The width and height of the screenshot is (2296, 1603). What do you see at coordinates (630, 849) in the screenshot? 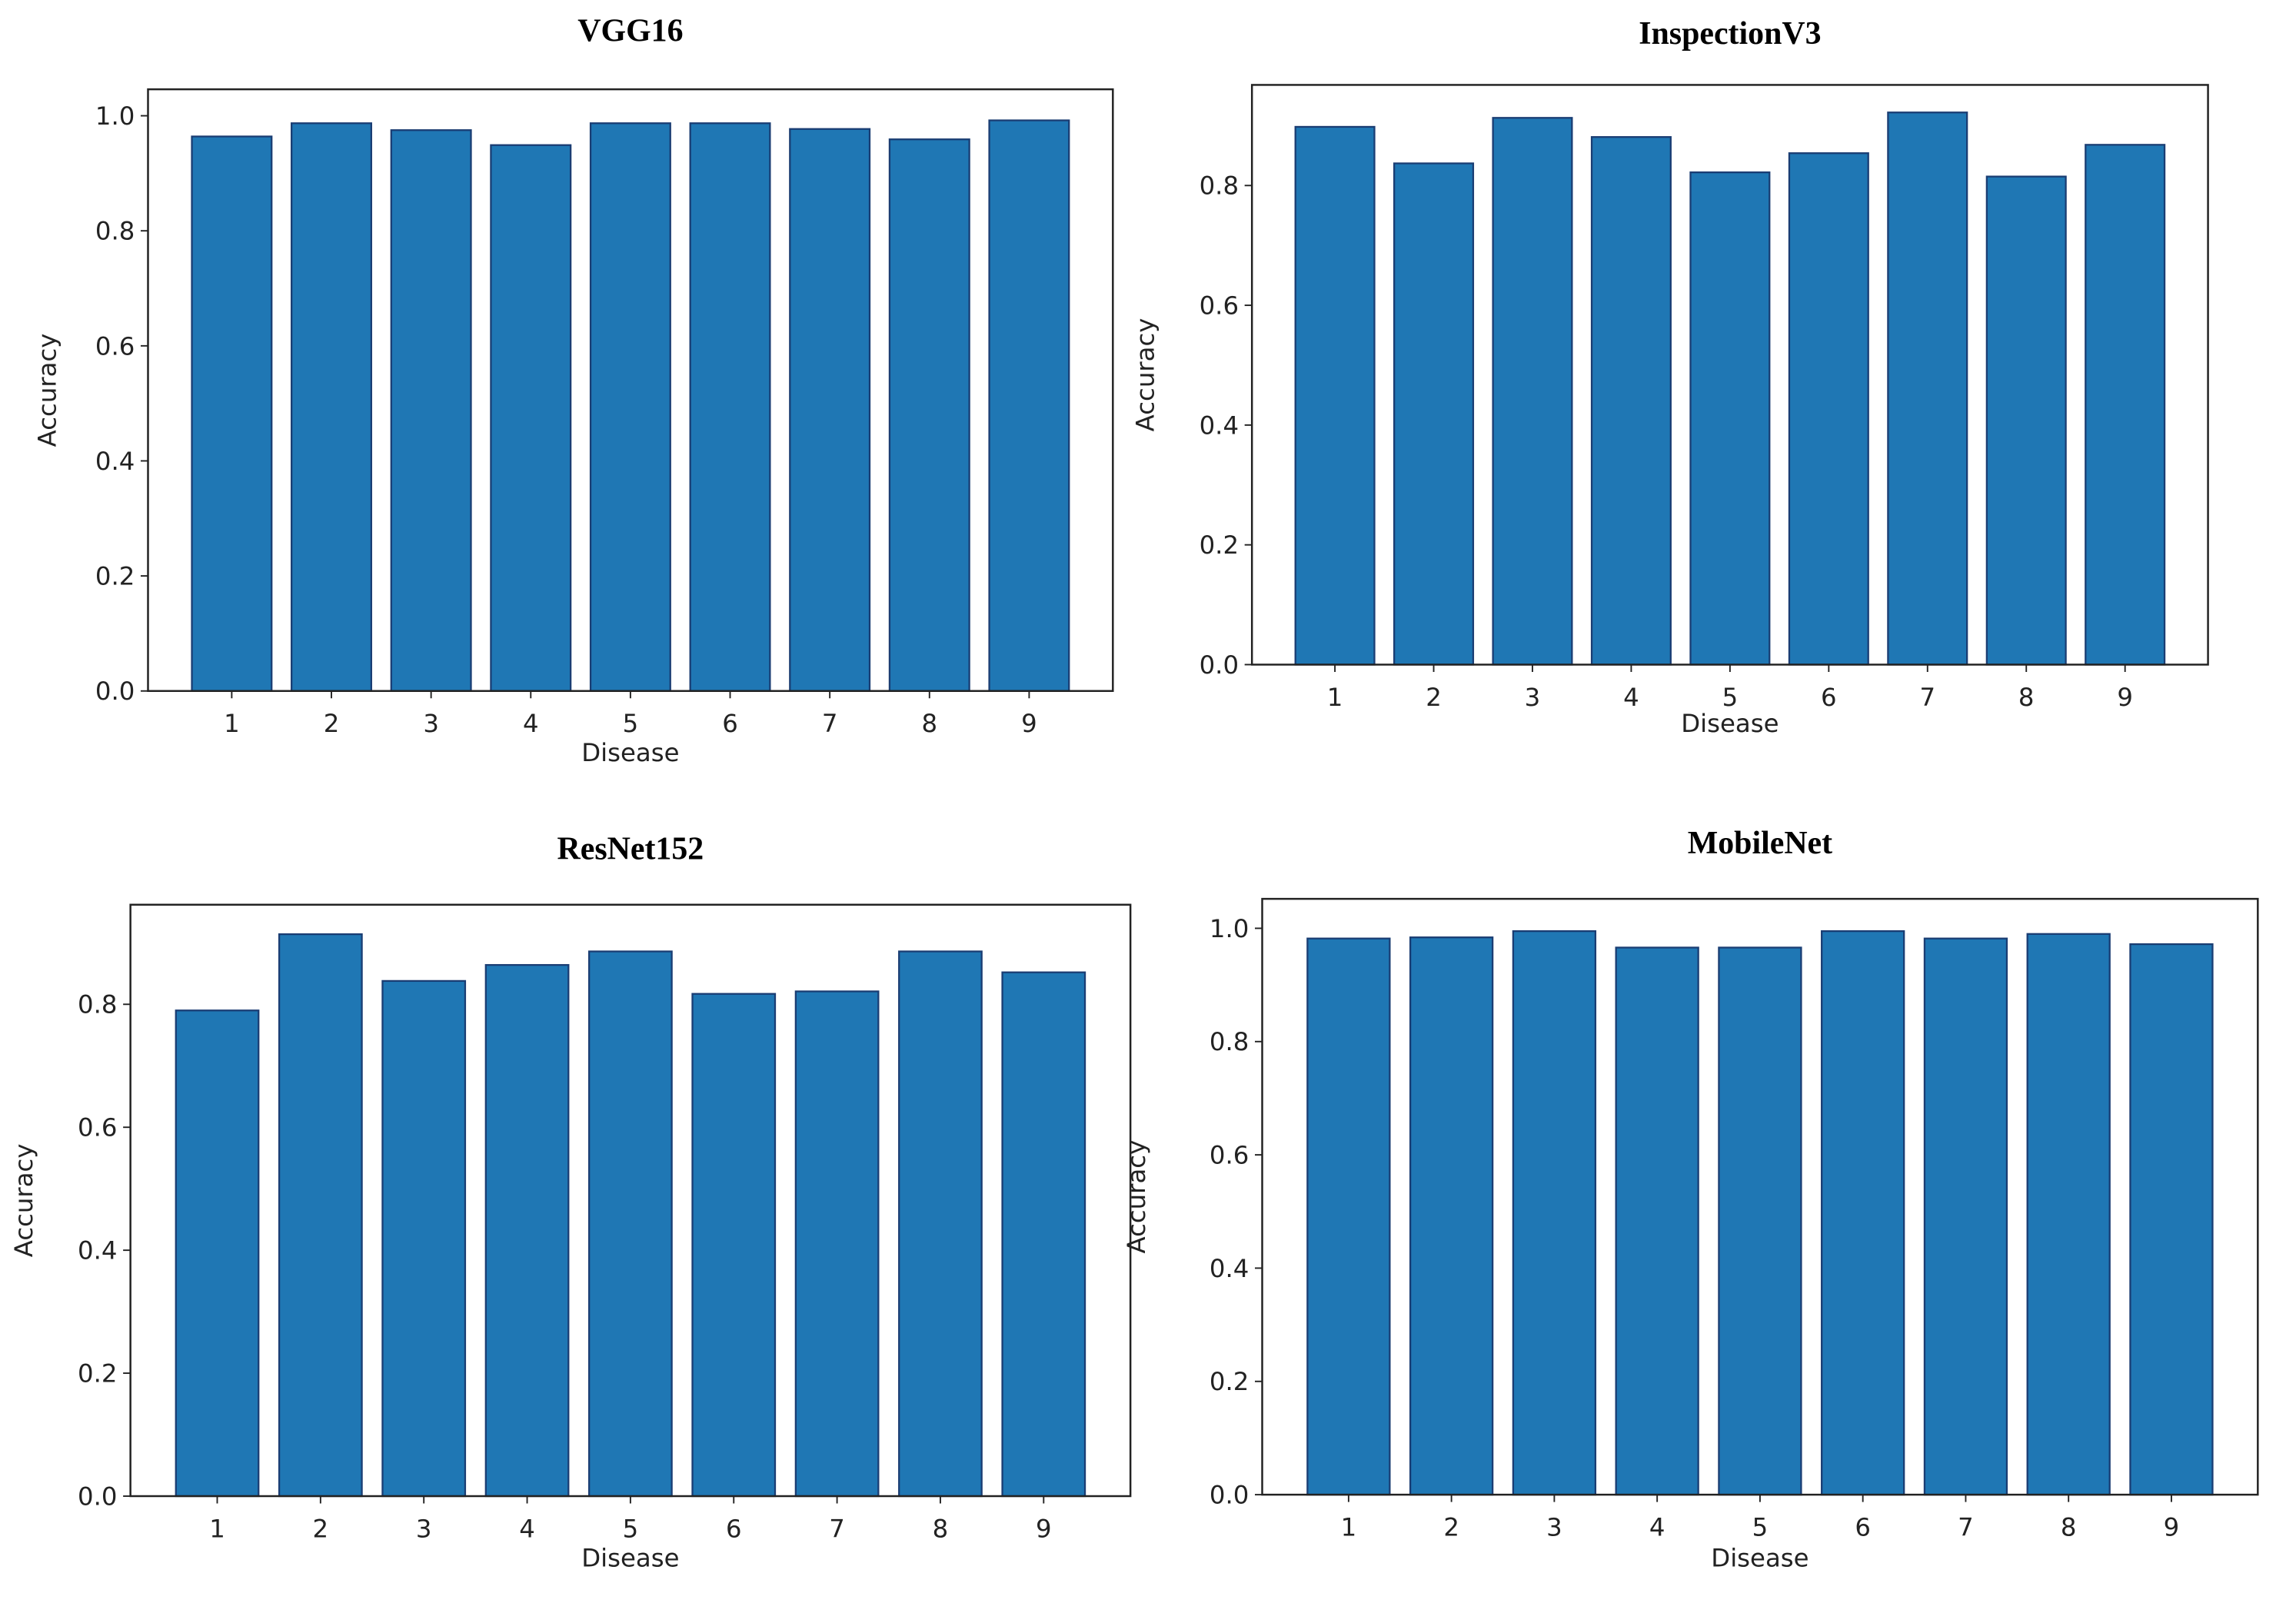
I see `chart-title: ResNet152` at bounding box center [630, 849].